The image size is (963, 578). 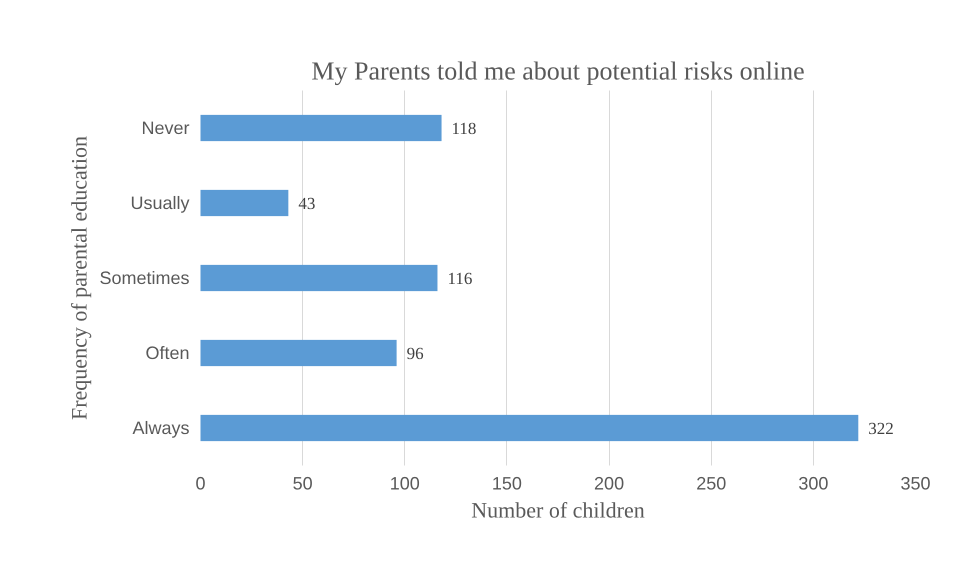 I want to click on data-label: 118, so click(x=464, y=128).